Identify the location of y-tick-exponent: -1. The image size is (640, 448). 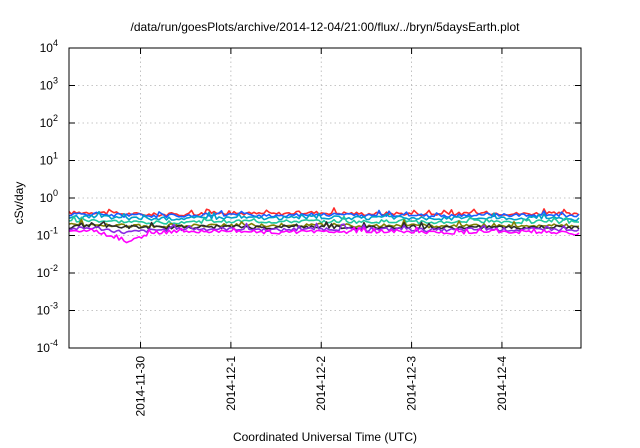
(54, 231).